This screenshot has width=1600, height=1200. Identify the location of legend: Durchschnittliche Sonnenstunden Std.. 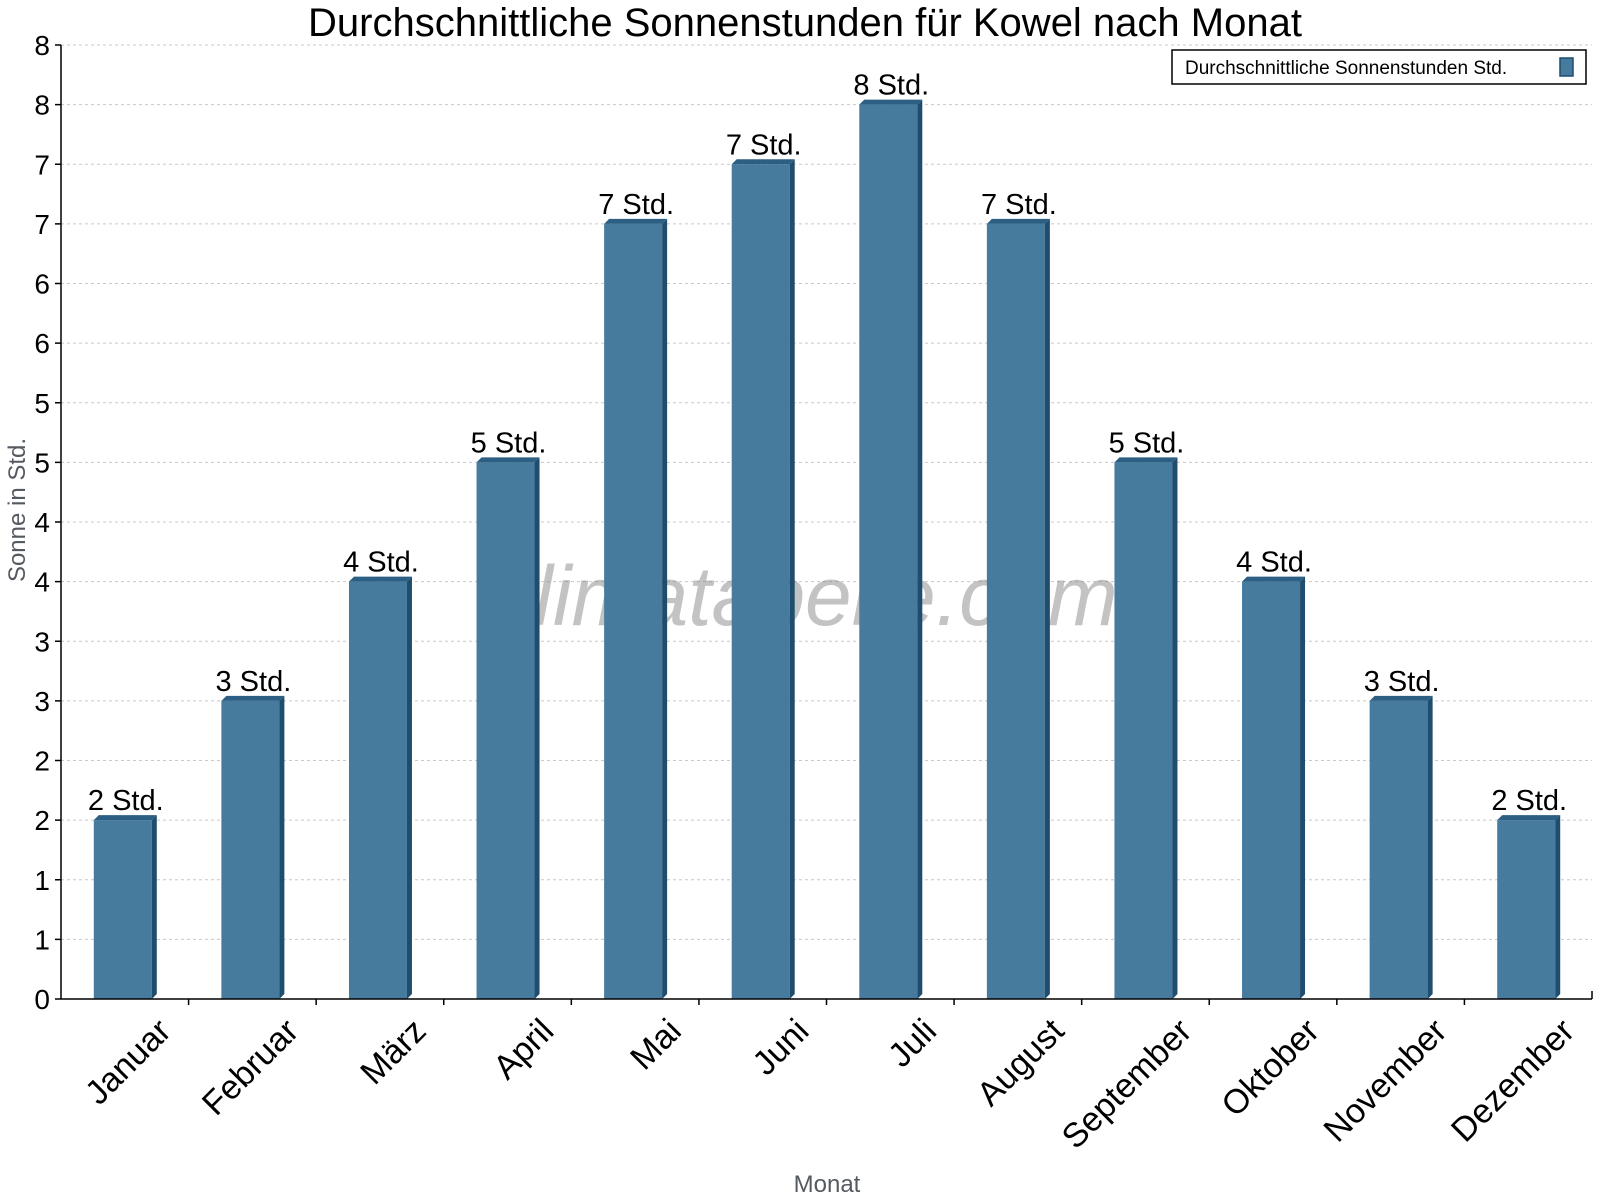
(1379, 67).